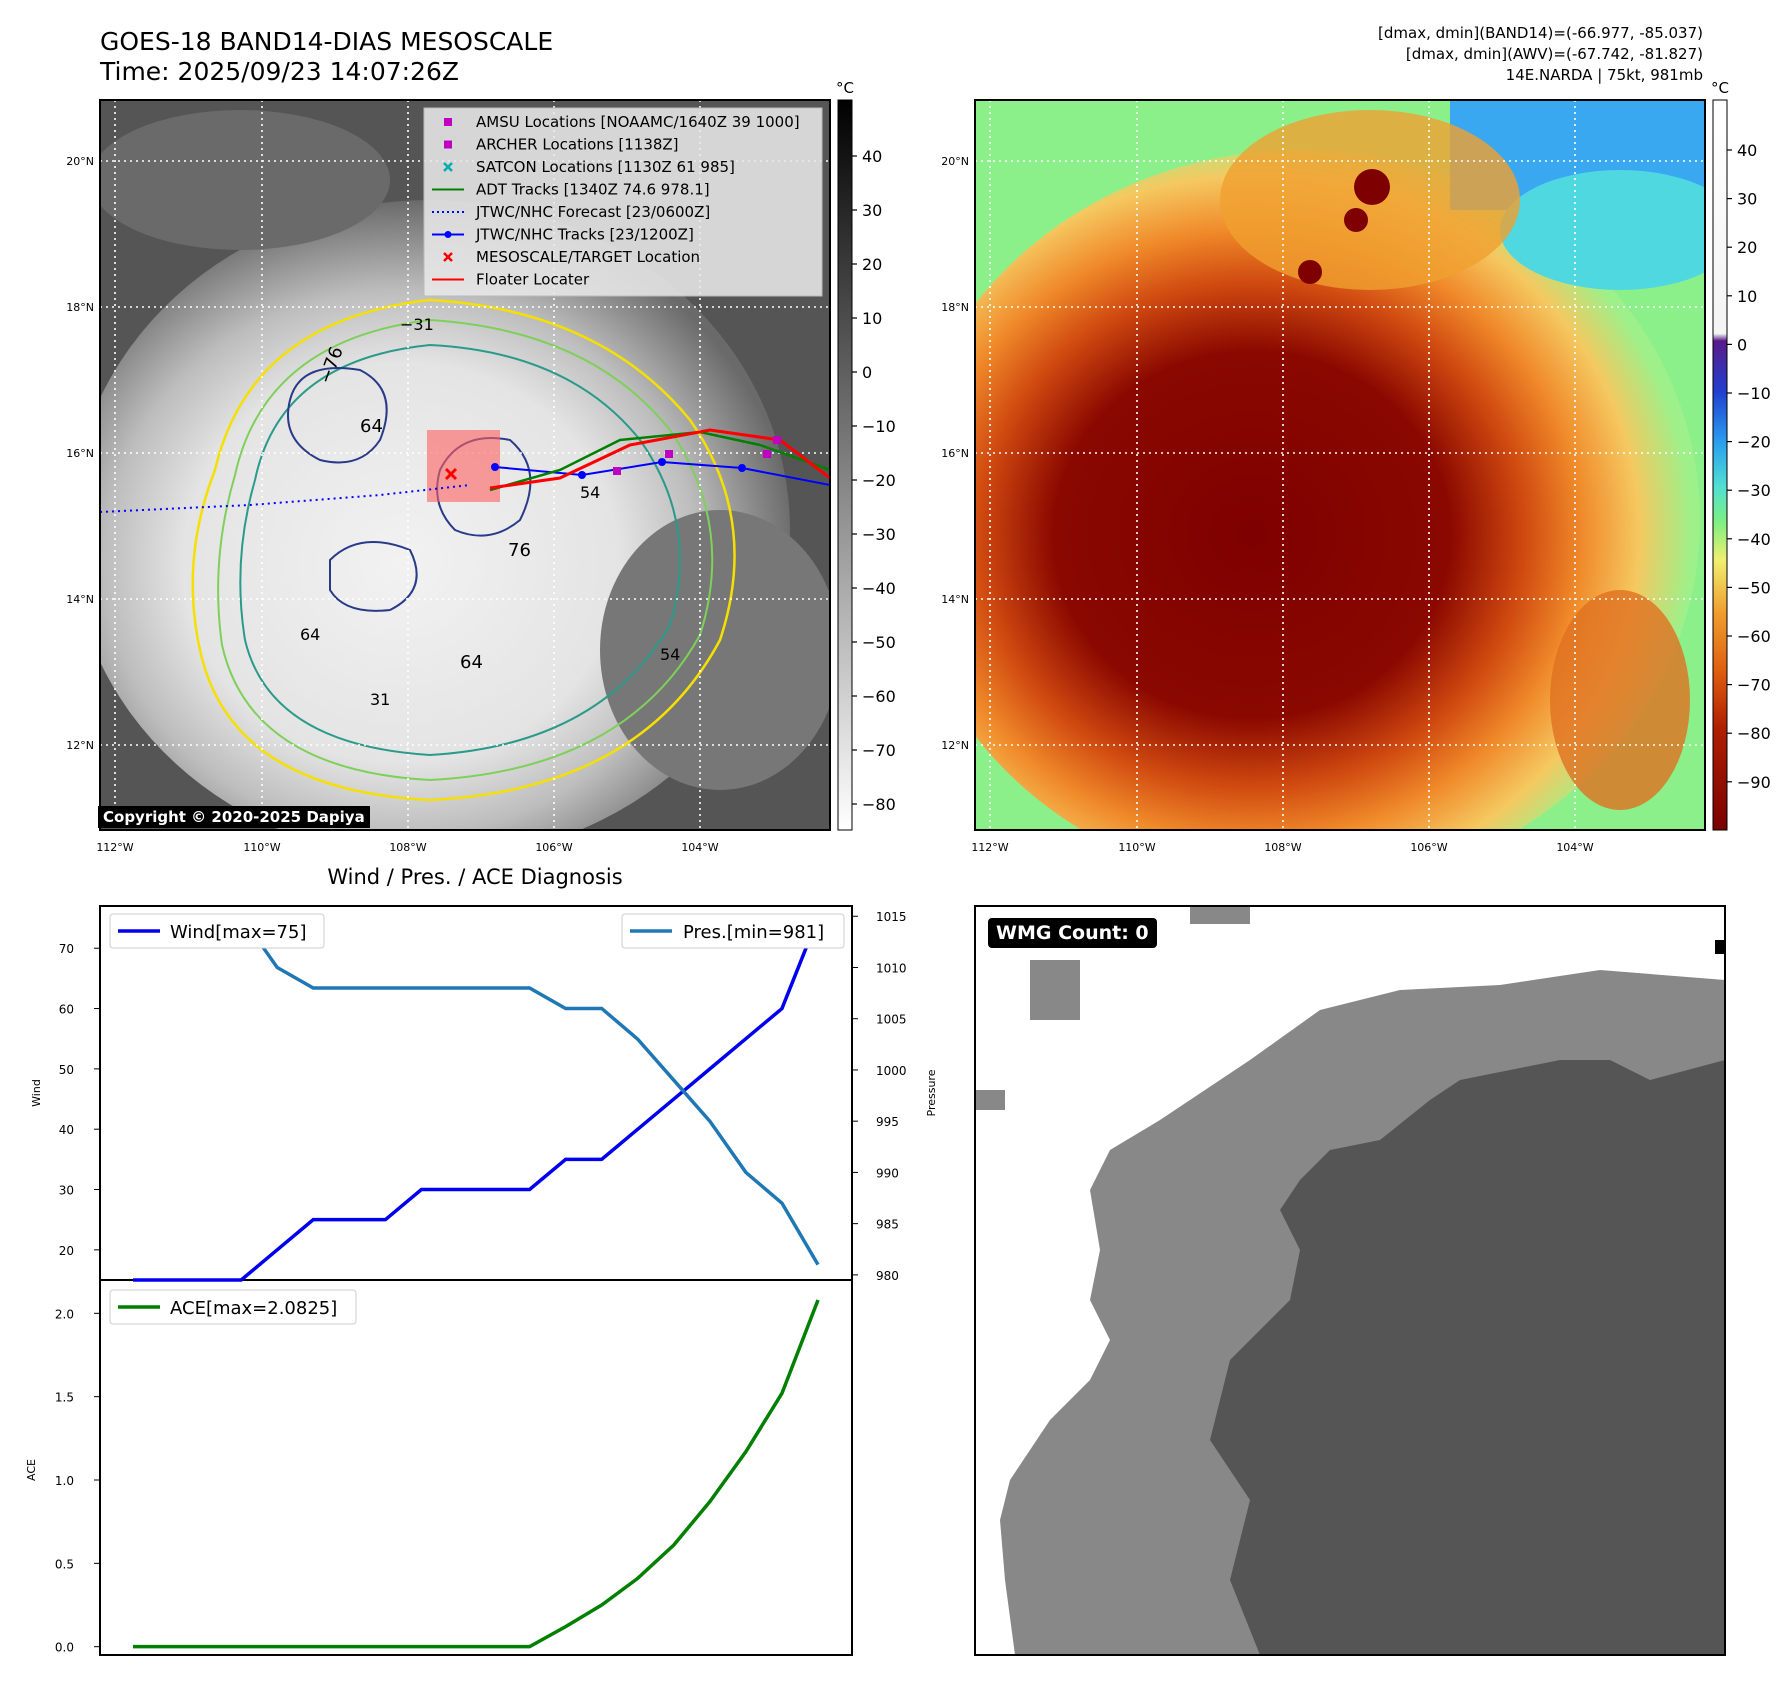 This screenshot has width=1792, height=1690. I want to click on legend-label: ADT Tracks [1340Z 74.6 978.1], so click(593, 190).